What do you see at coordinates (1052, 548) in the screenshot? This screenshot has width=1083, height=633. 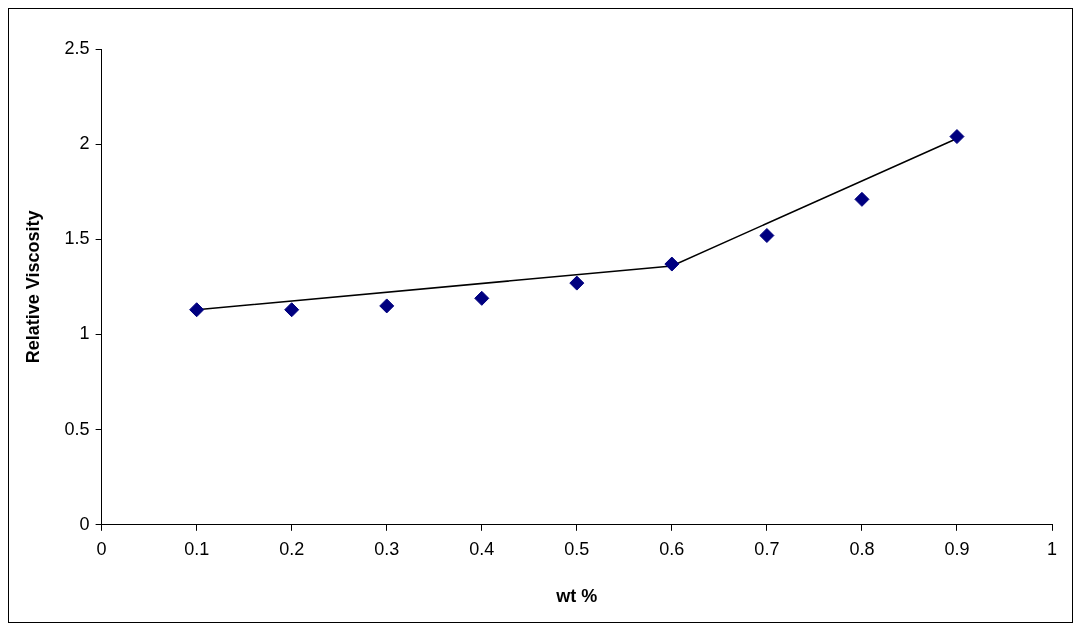 I see `x-tick-label: 1` at bounding box center [1052, 548].